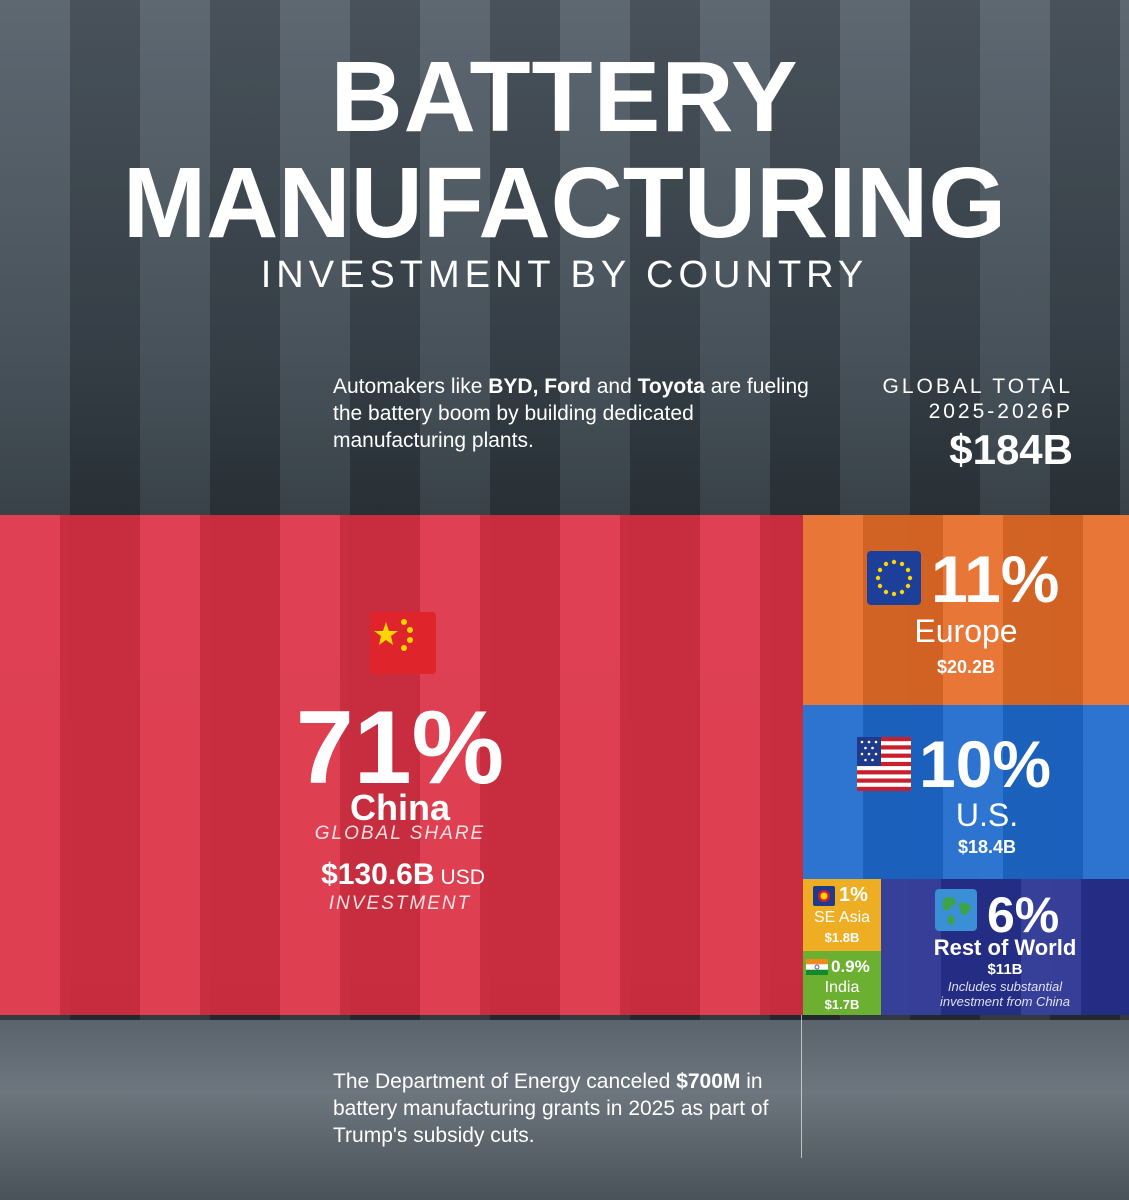  What do you see at coordinates (614, 386) in the screenshot?
I see `intro-mid: and` at bounding box center [614, 386].